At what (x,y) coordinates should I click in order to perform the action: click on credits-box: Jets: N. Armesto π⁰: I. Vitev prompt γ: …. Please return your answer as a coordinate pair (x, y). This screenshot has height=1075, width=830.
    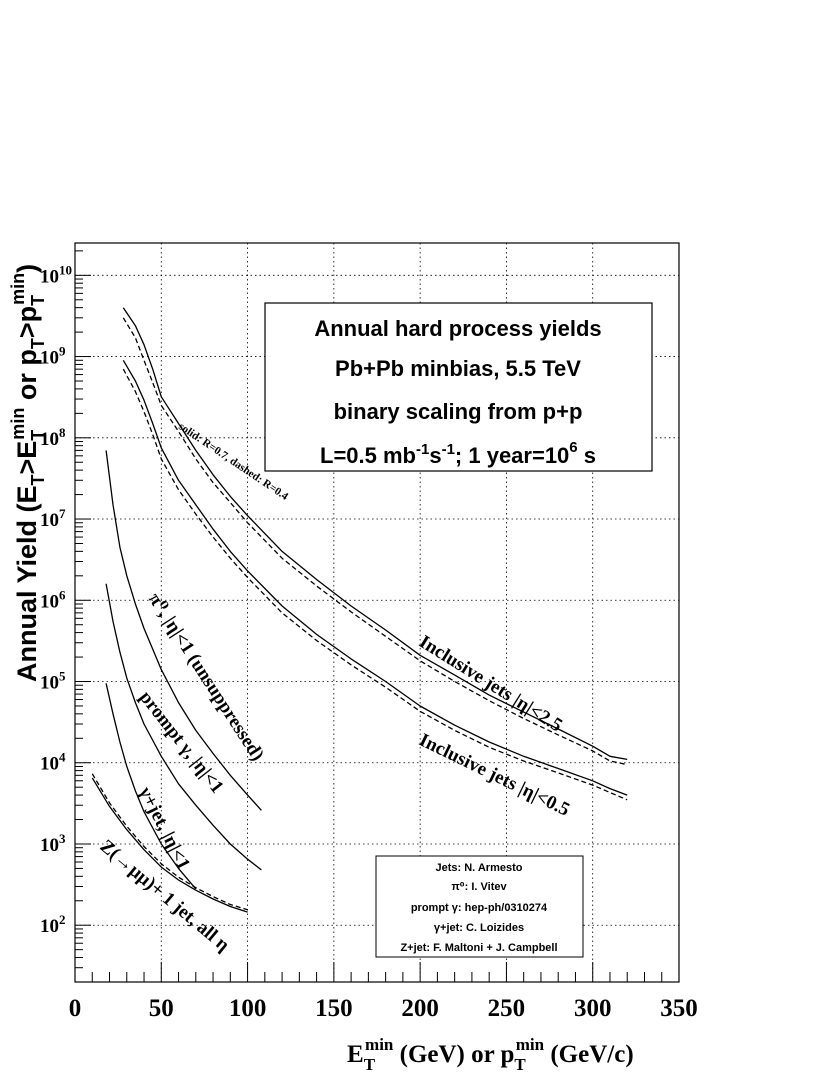
    Looking at the image, I should click on (479, 906).